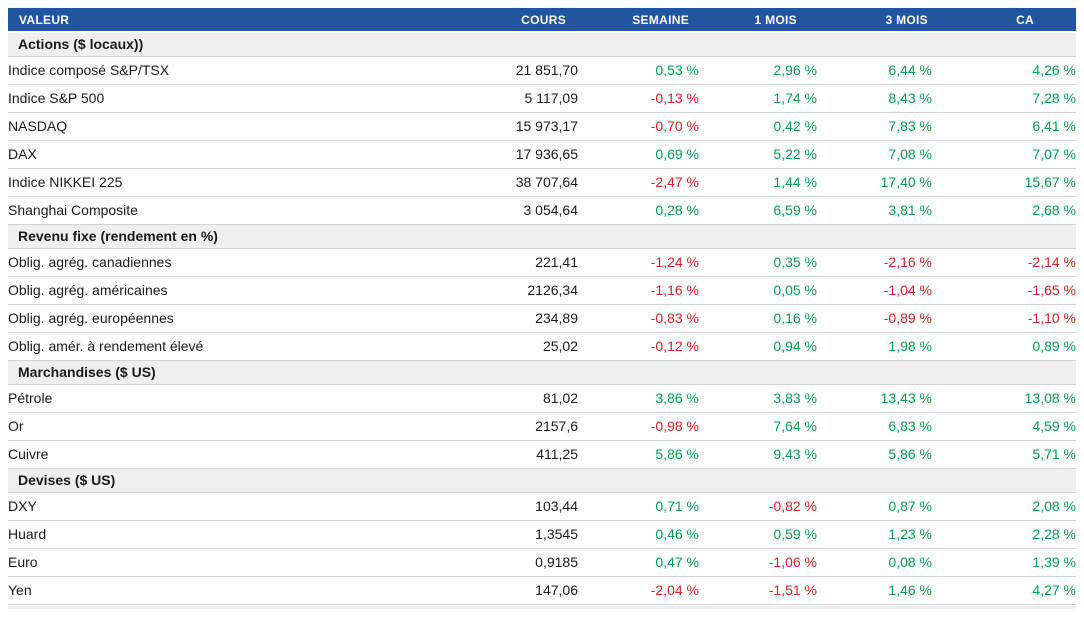  What do you see at coordinates (874, 454) in the screenshot?
I see `mois3-cell: 5,86 %` at bounding box center [874, 454].